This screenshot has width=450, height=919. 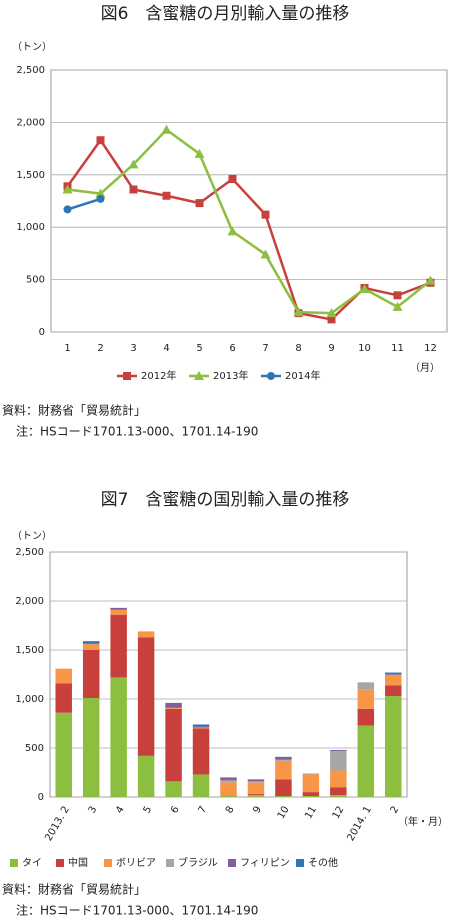 What do you see at coordinates (198, 862) in the screenshot?
I see `legend-label: ブラジル` at bounding box center [198, 862].